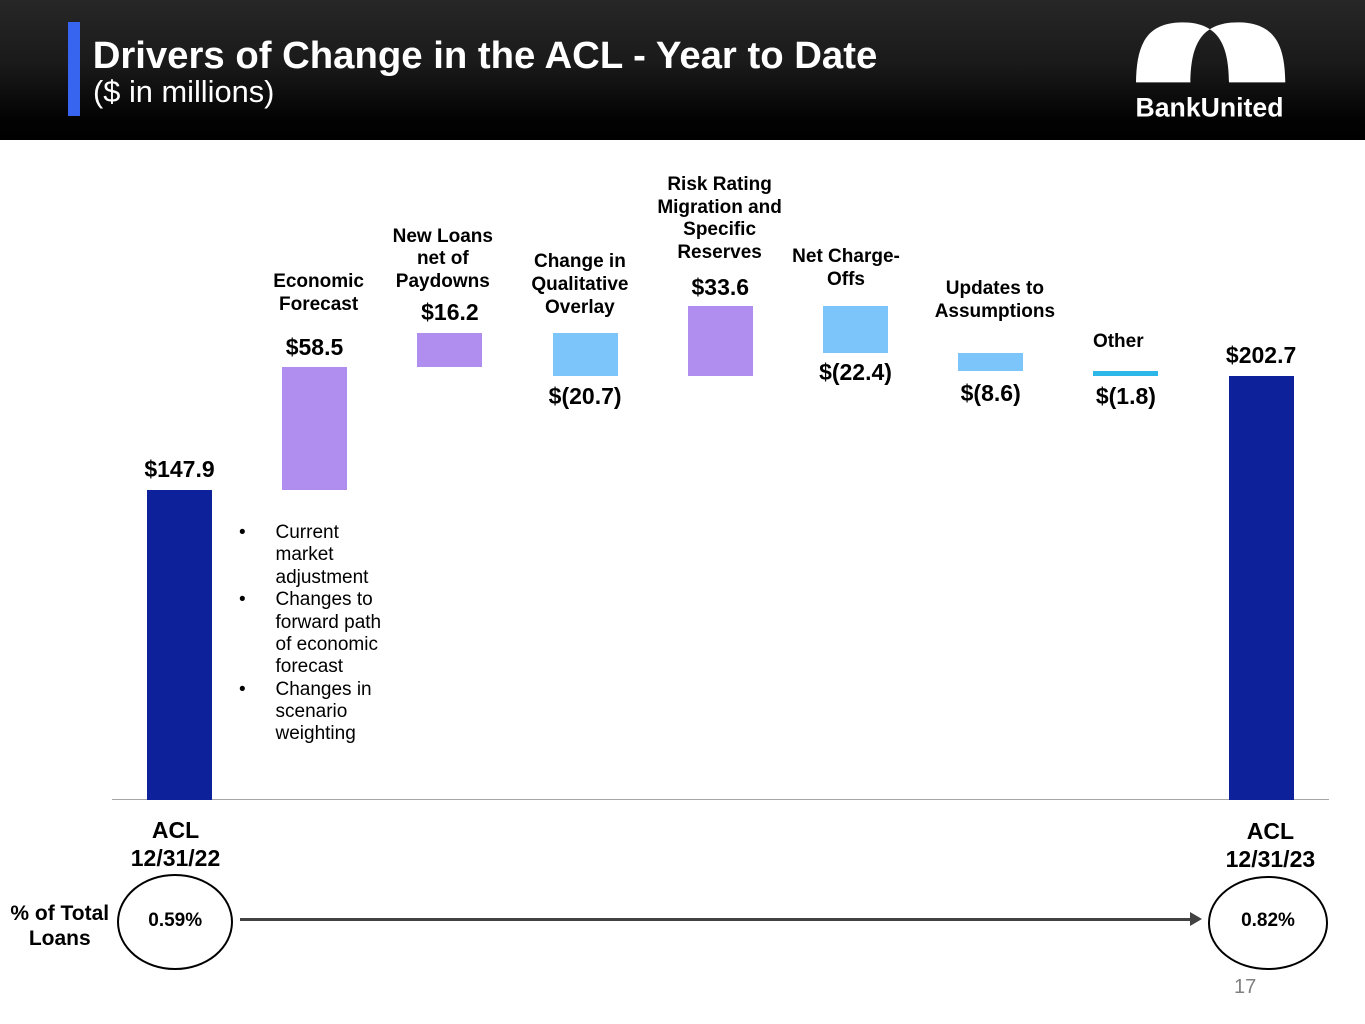 The width and height of the screenshot is (1365, 1024). I want to click on svg-text: BankUnited, so click(1210, 108).